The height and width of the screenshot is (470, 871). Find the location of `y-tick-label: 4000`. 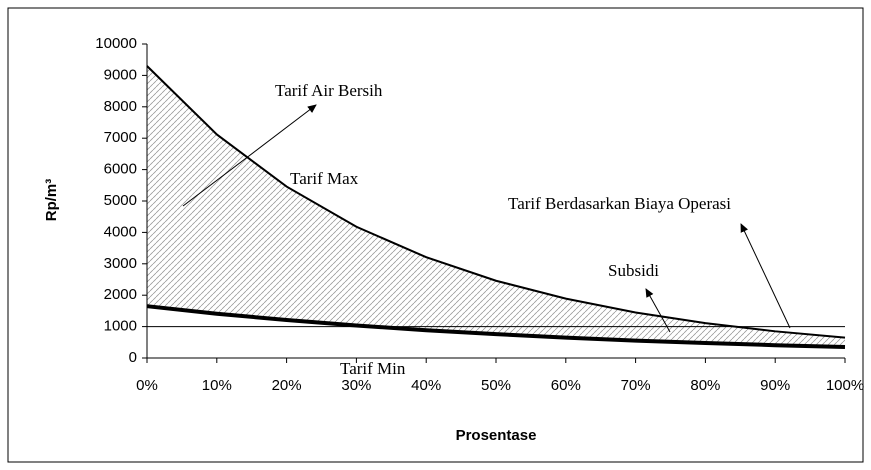

y-tick-label: 4000 is located at coordinates (120, 231).